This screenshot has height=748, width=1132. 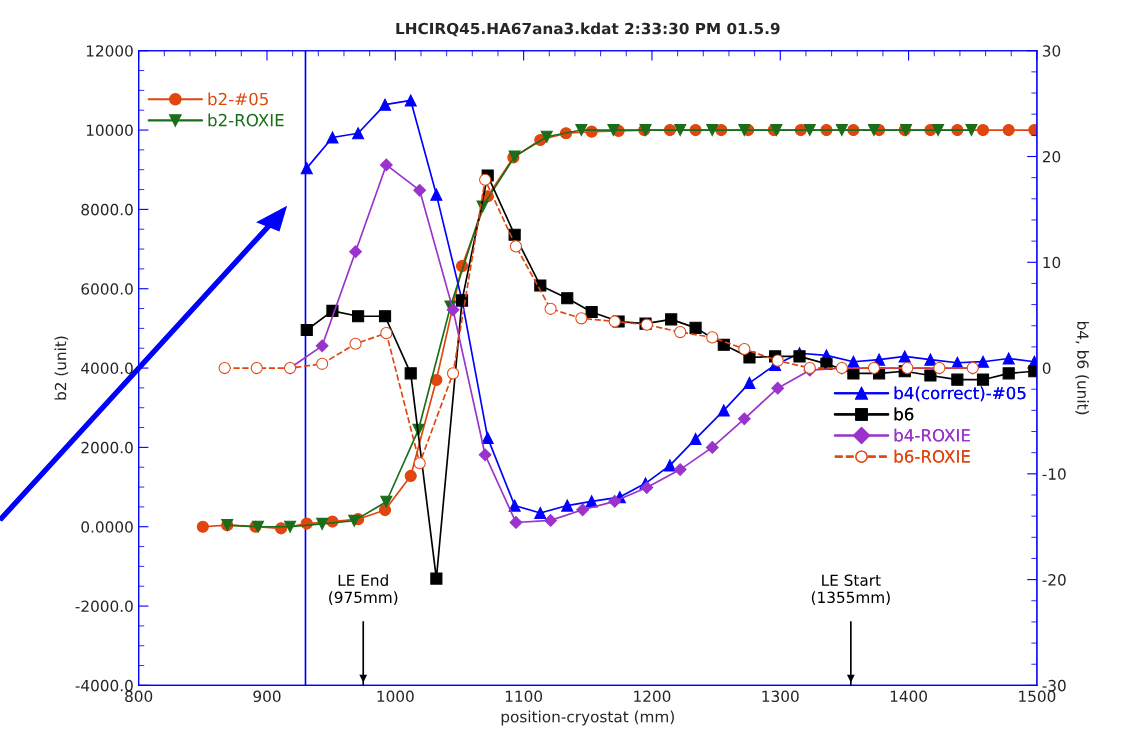 I want to click on y2-tick-label: 20, so click(x=1051, y=156).